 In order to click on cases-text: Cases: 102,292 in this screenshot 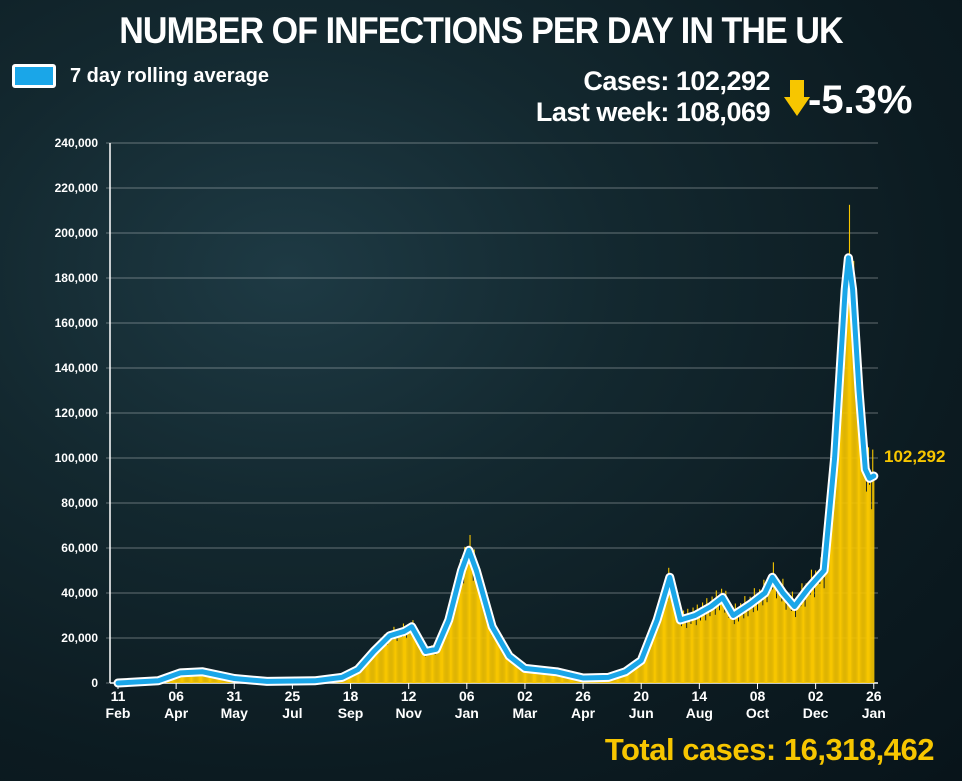, I will do `click(676, 81)`.